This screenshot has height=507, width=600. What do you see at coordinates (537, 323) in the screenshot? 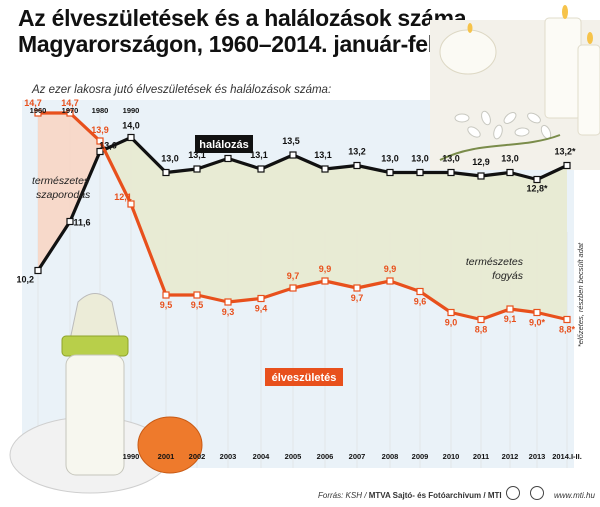
I see `birth-data-label: 9,0*` at bounding box center [537, 323].